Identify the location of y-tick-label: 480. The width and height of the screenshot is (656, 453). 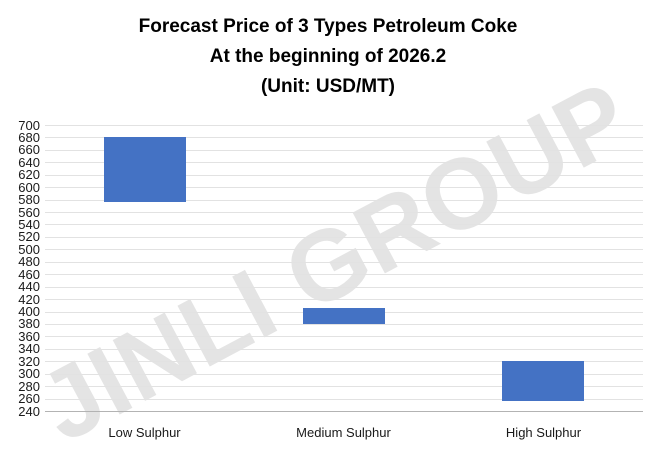
(29, 261).